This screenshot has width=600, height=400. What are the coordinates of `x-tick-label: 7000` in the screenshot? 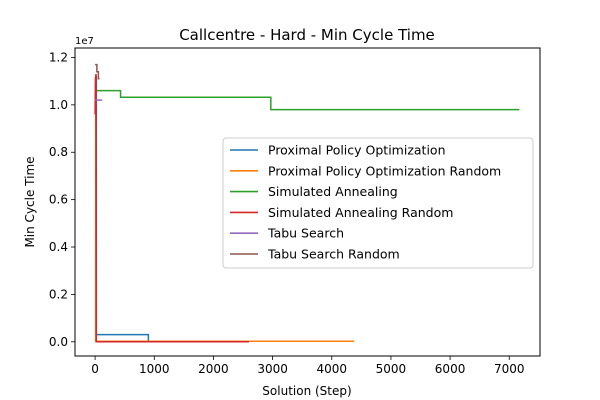 It's located at (509, 369).